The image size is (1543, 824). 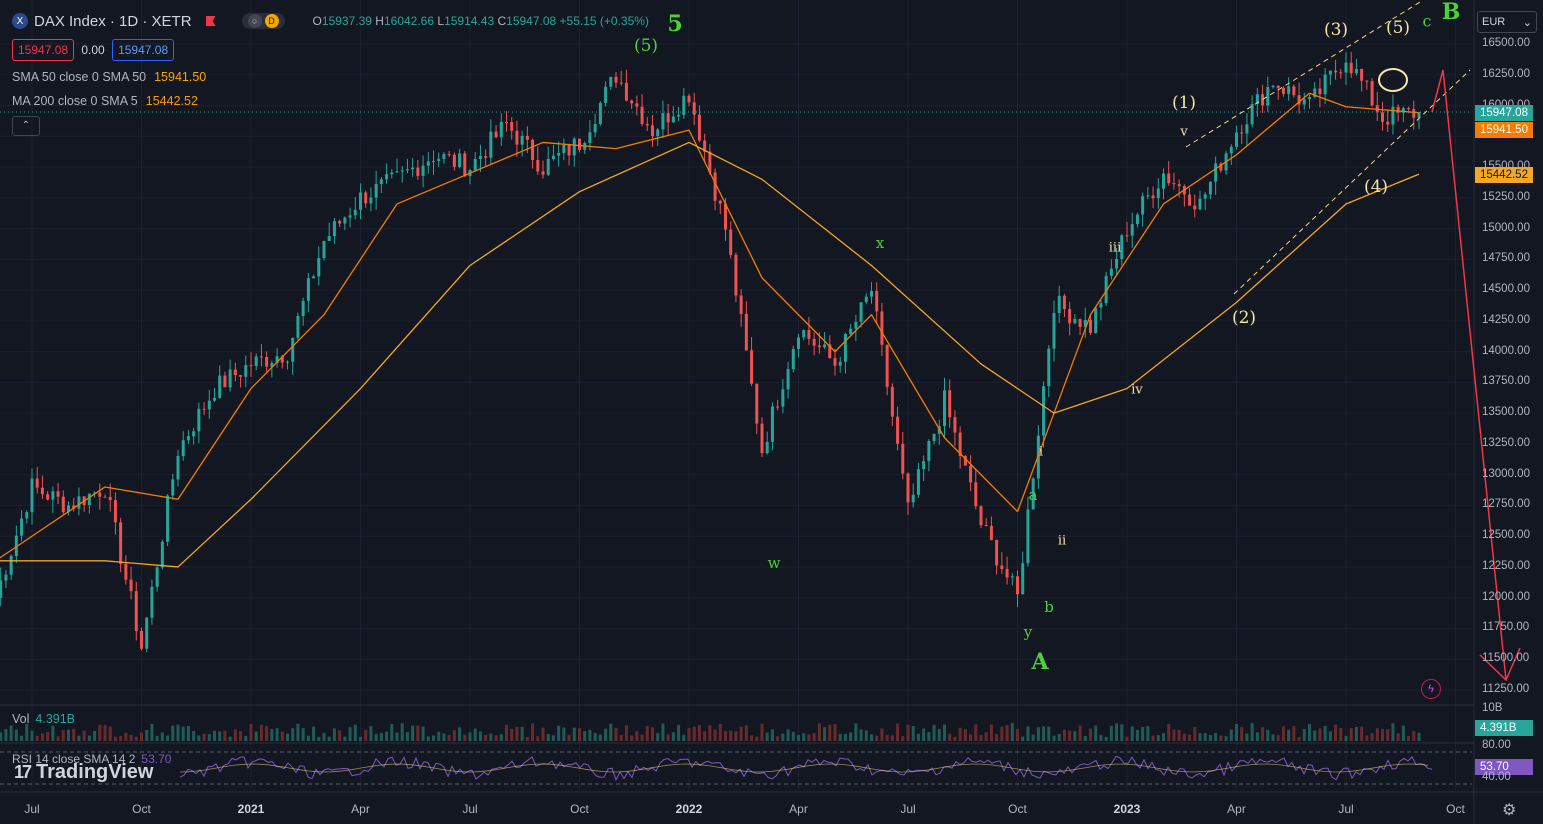 What do you see at coordinates (1506, 627) in the screenshot?
I see `y-tick-label: 11750.00` at bounding box center [1506, 627].